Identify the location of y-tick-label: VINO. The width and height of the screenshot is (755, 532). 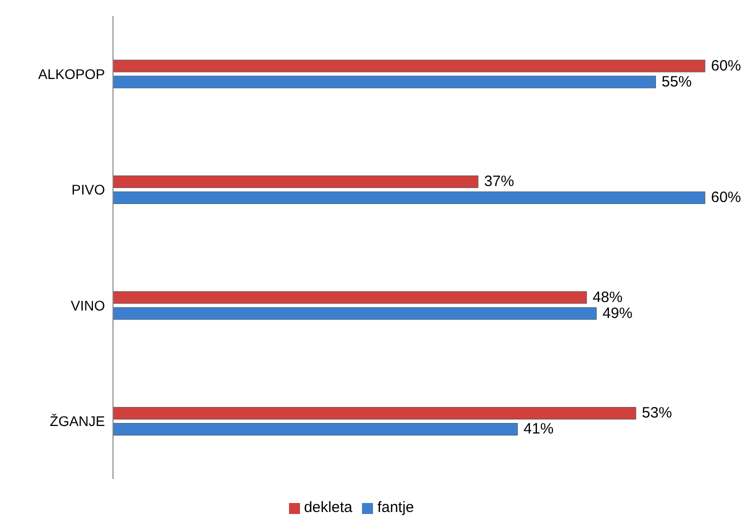
(88, 305).